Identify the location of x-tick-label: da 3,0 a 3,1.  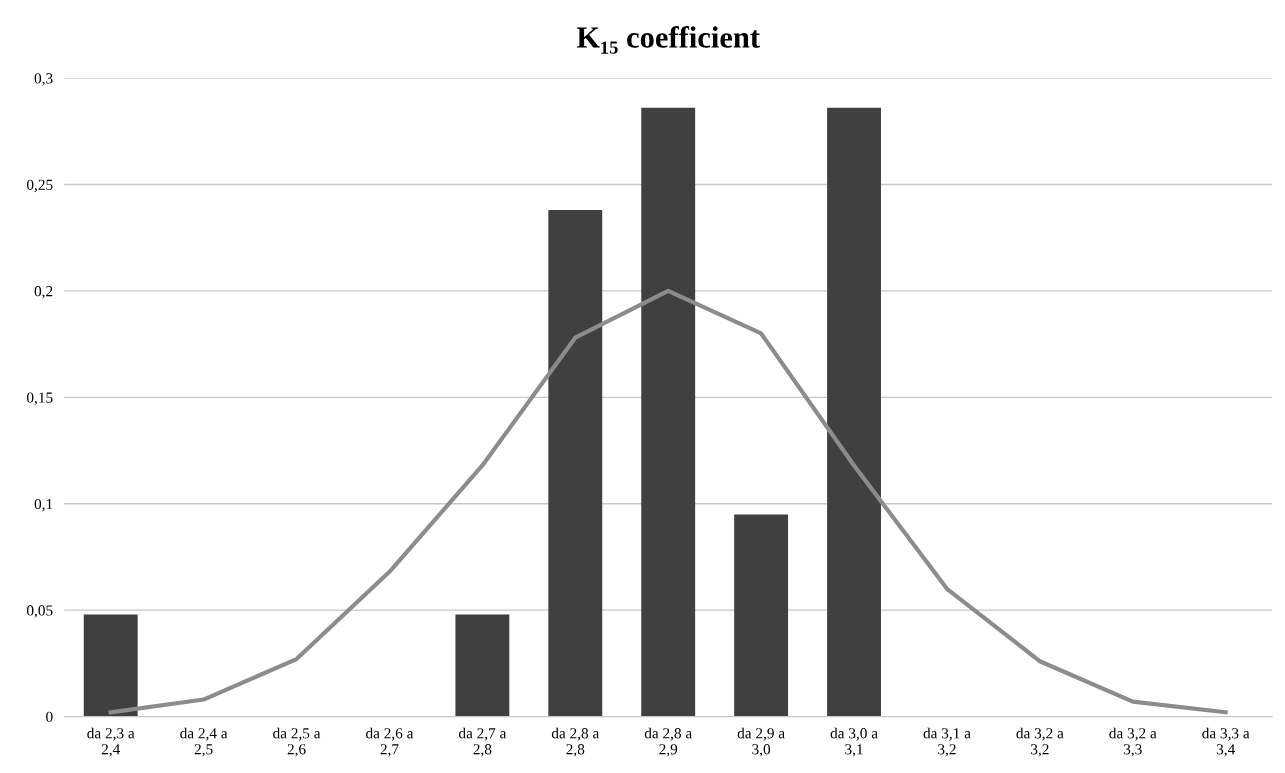
(854, 742).